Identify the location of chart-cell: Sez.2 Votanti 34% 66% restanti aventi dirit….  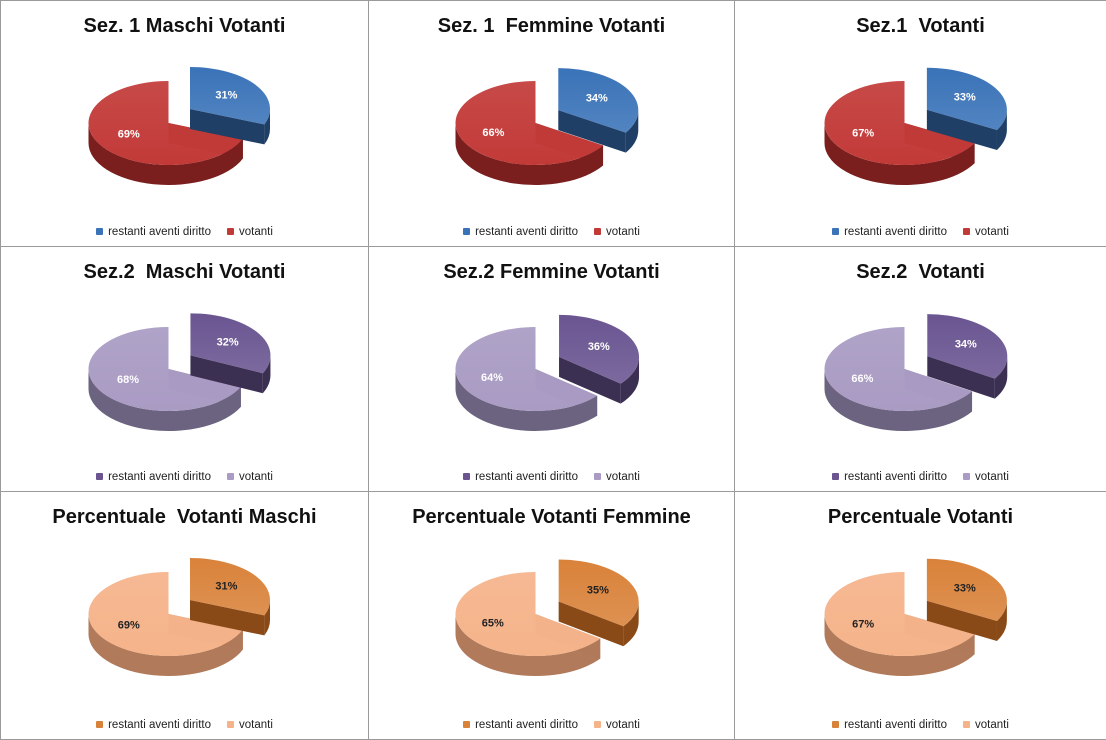
(920, 369).